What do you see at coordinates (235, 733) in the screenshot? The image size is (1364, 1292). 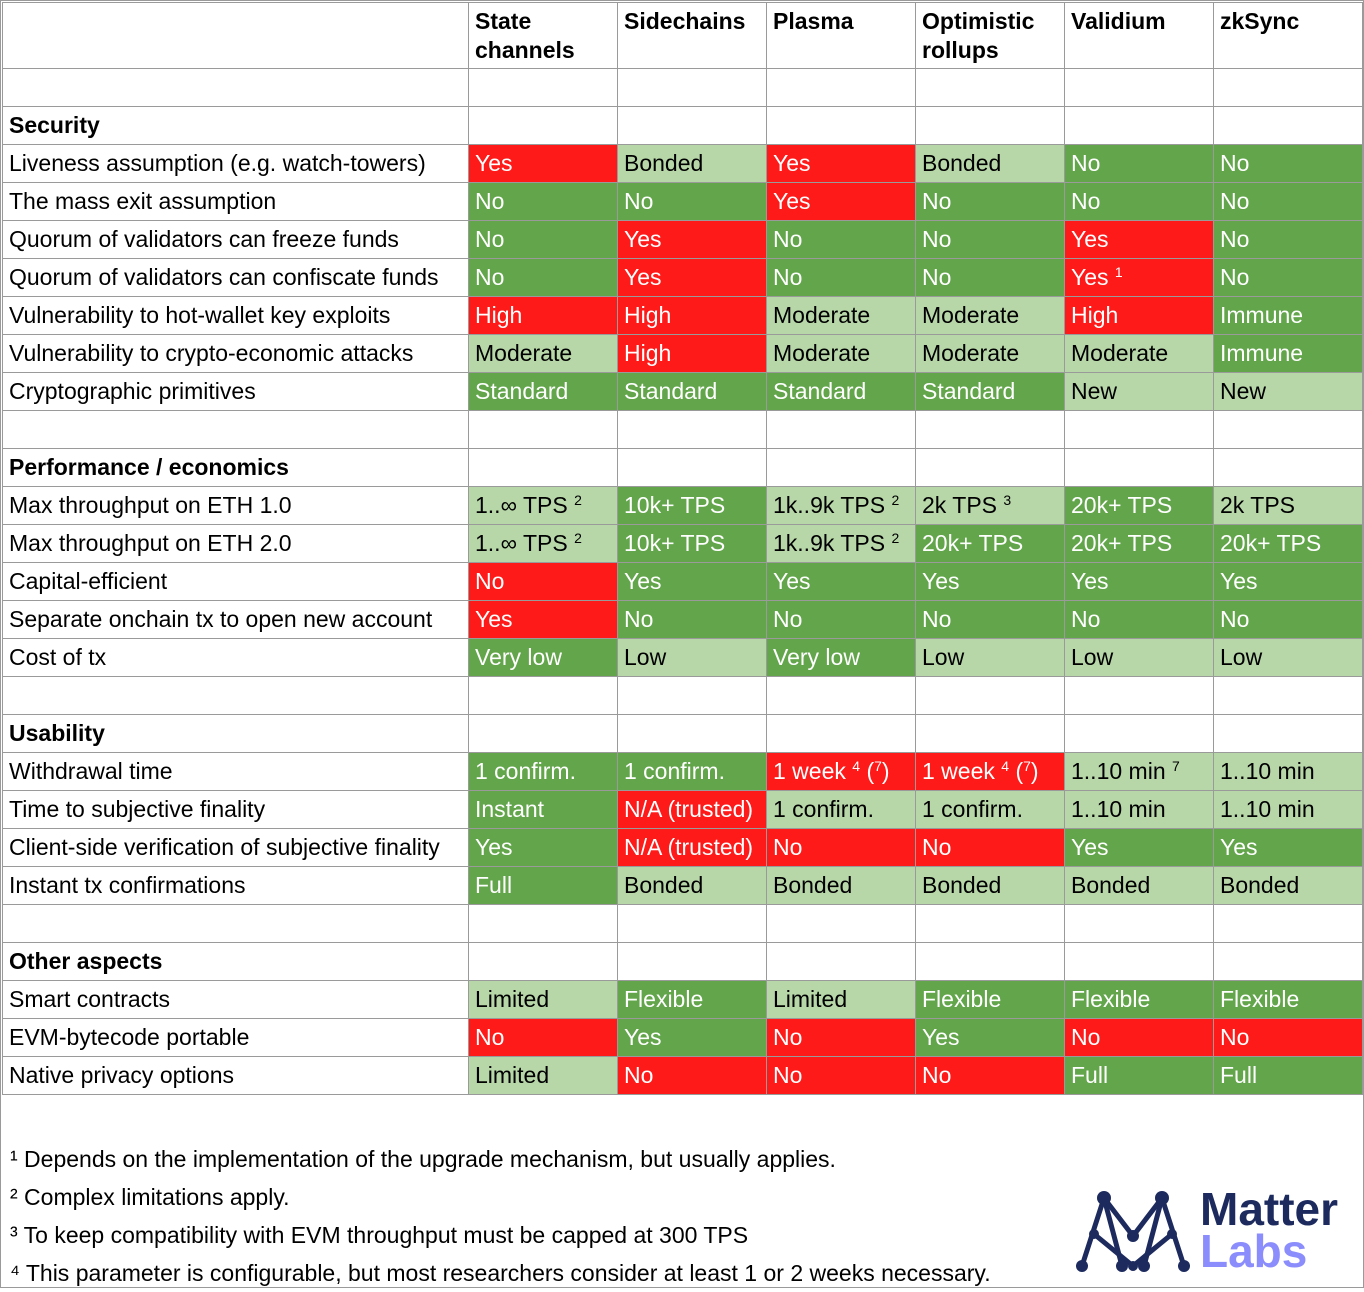 I see `section-title: Usability` at bounding box center [235, 733].